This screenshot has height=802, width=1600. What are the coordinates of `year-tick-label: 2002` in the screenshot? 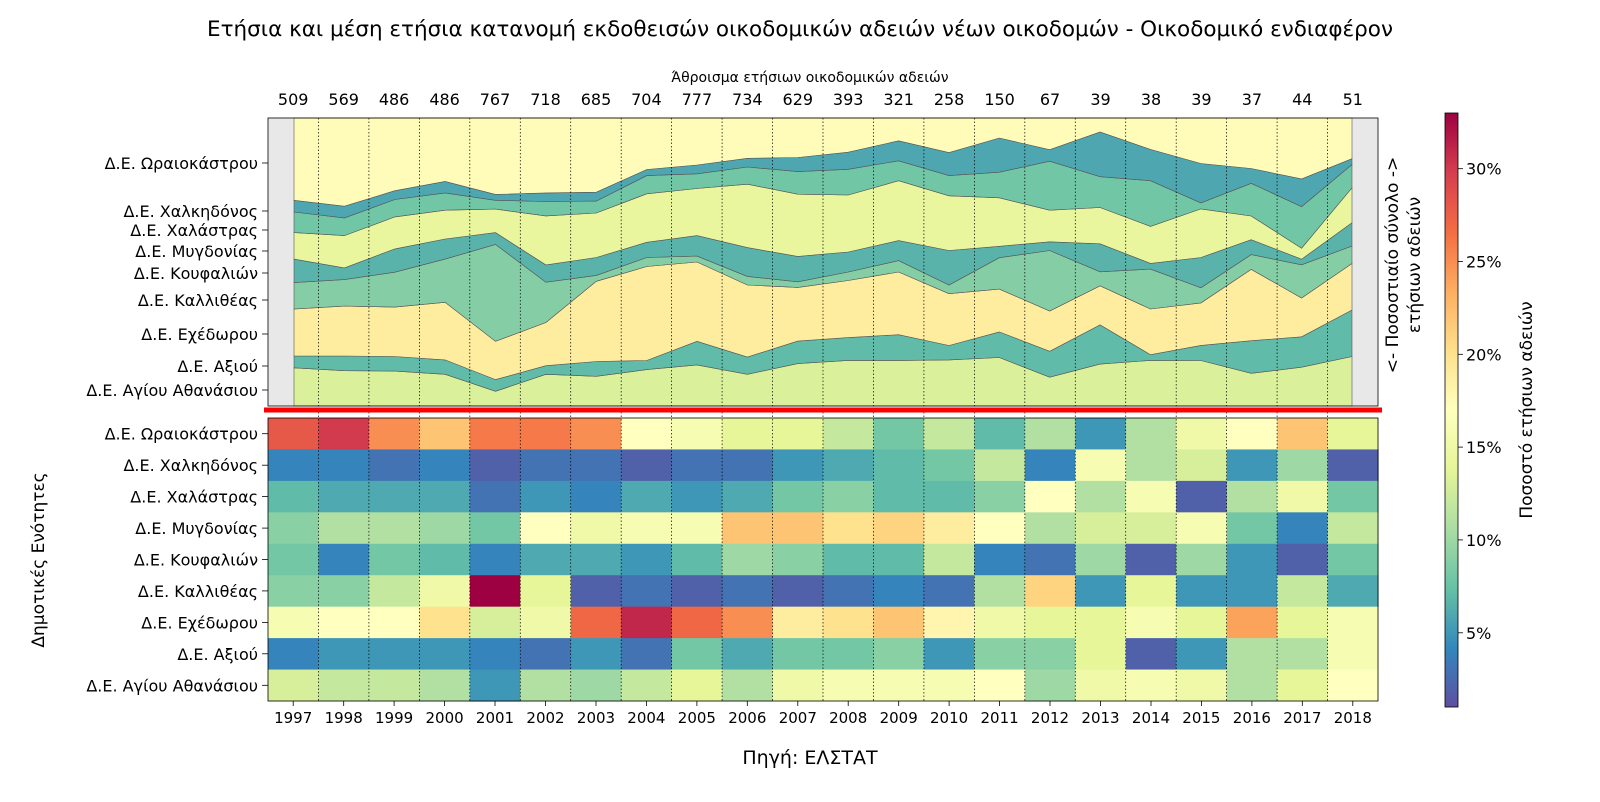 It's located at (545, 718).